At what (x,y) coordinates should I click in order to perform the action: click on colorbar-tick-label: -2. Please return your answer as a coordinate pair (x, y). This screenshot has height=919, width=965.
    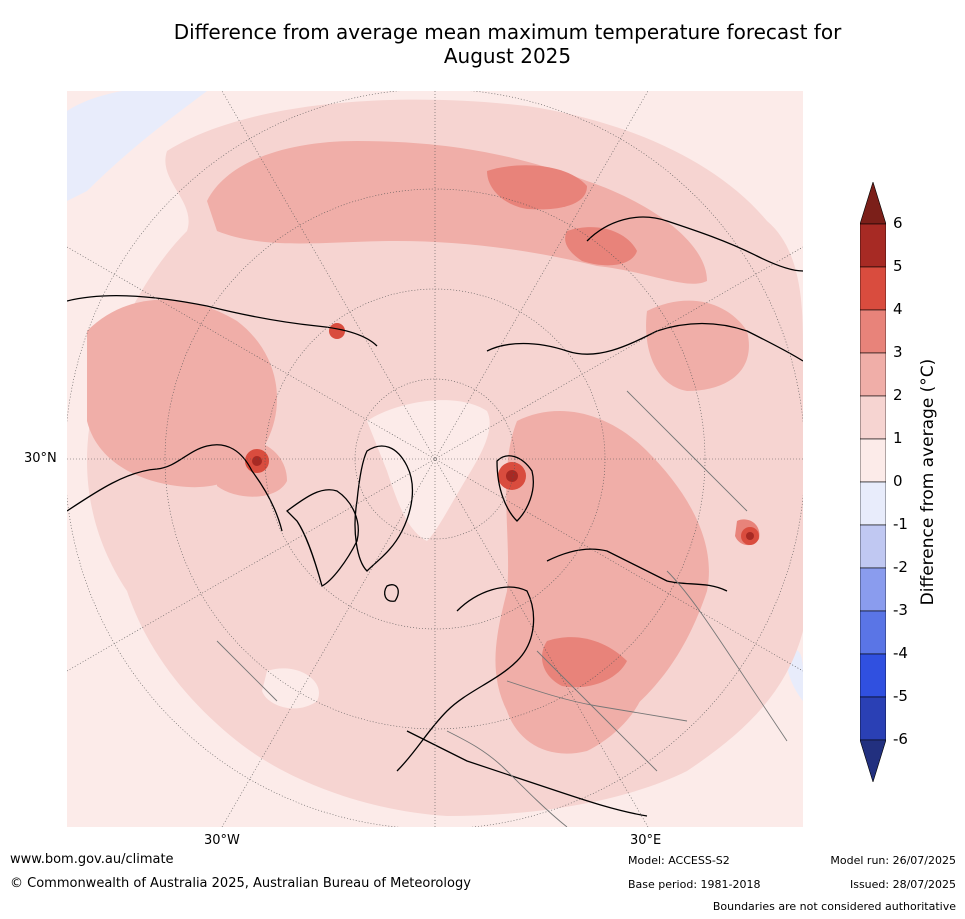
    Looking at the image, I should click on (900, 567).